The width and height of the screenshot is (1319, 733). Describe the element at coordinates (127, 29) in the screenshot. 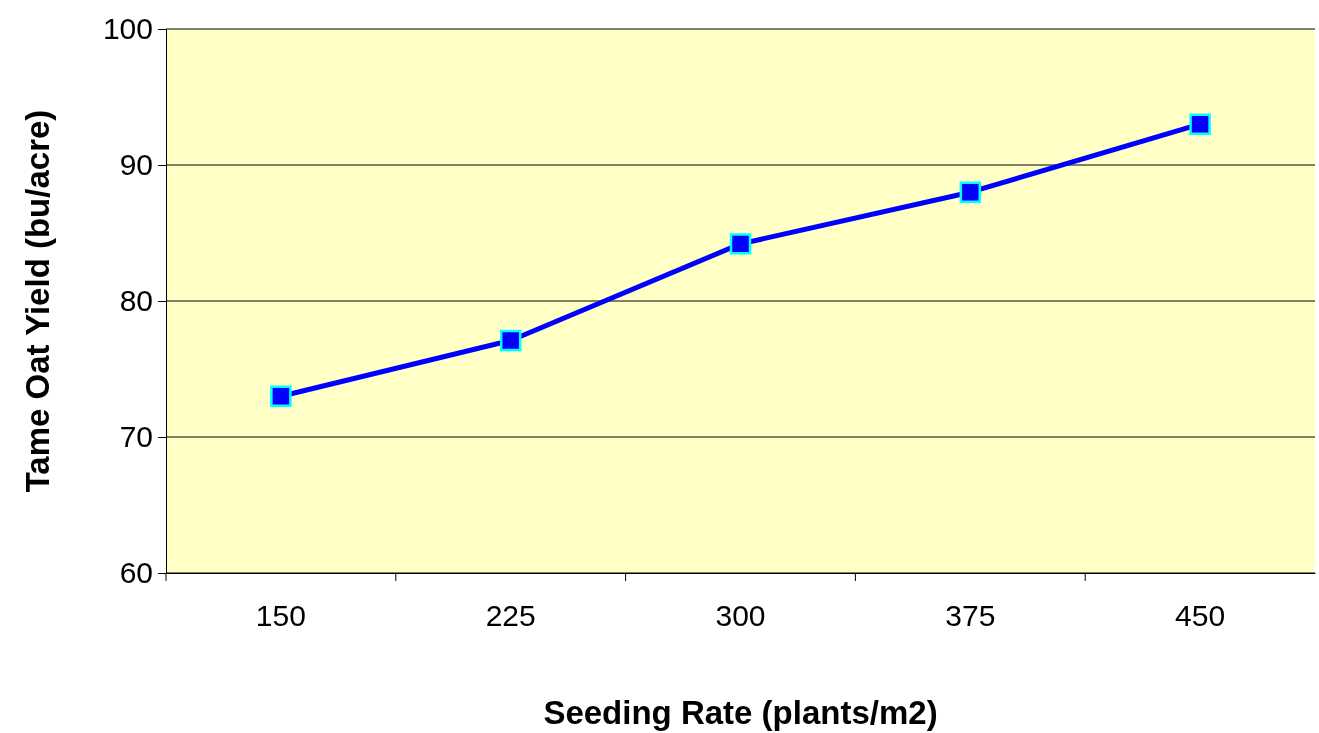

I see `y-tick-label: 100` at that location.